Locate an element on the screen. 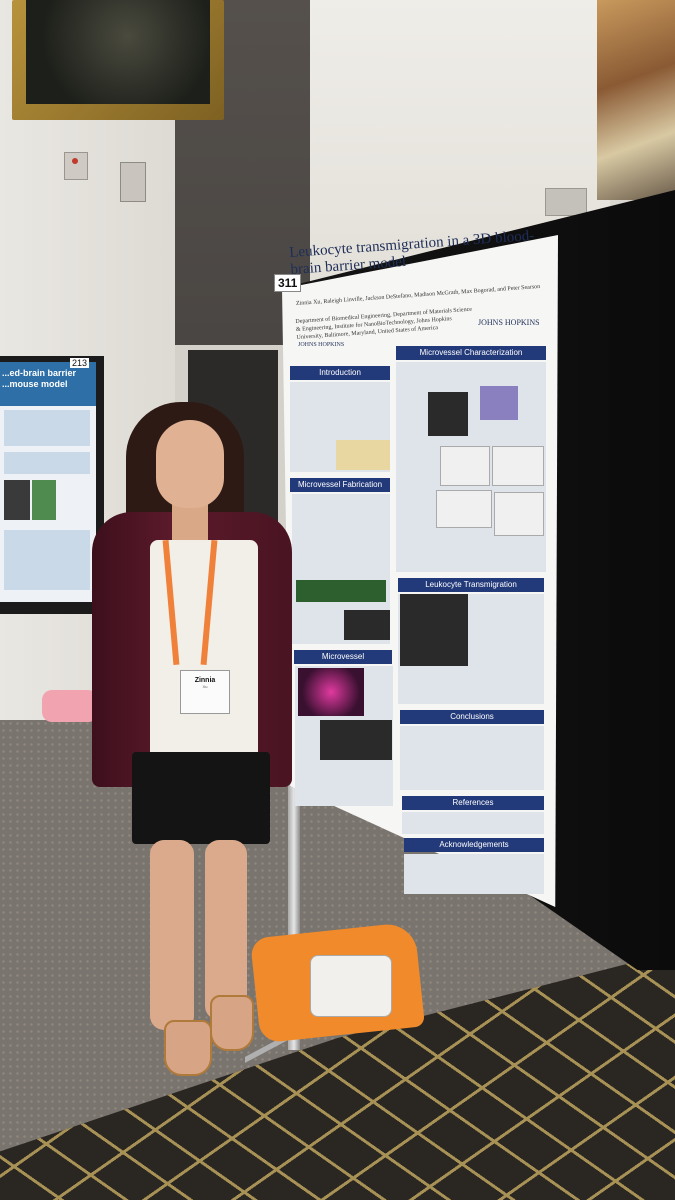 The height and width of the screenshot is (1200, 675). sandal-left is located at coordinates (188, 1048).